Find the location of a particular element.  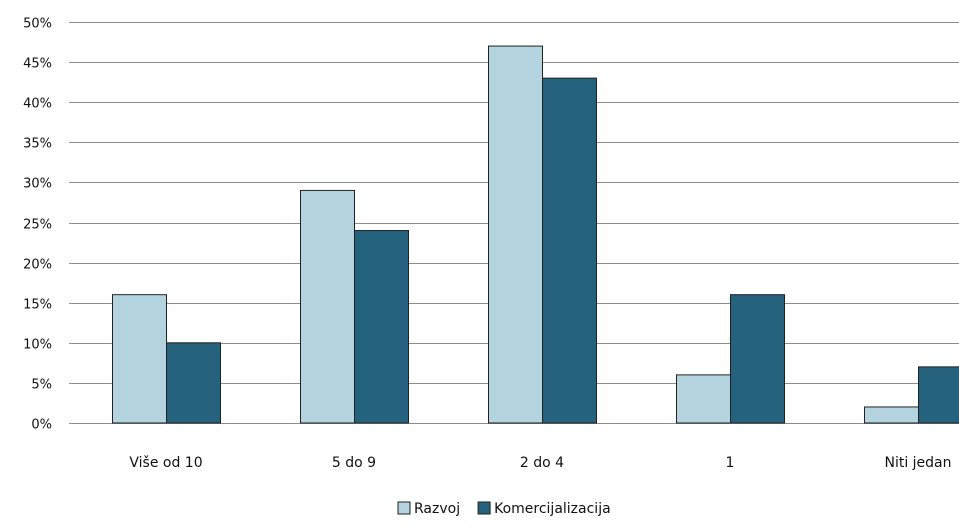

x-category-label: 1 is located at coordinates (730, 463).